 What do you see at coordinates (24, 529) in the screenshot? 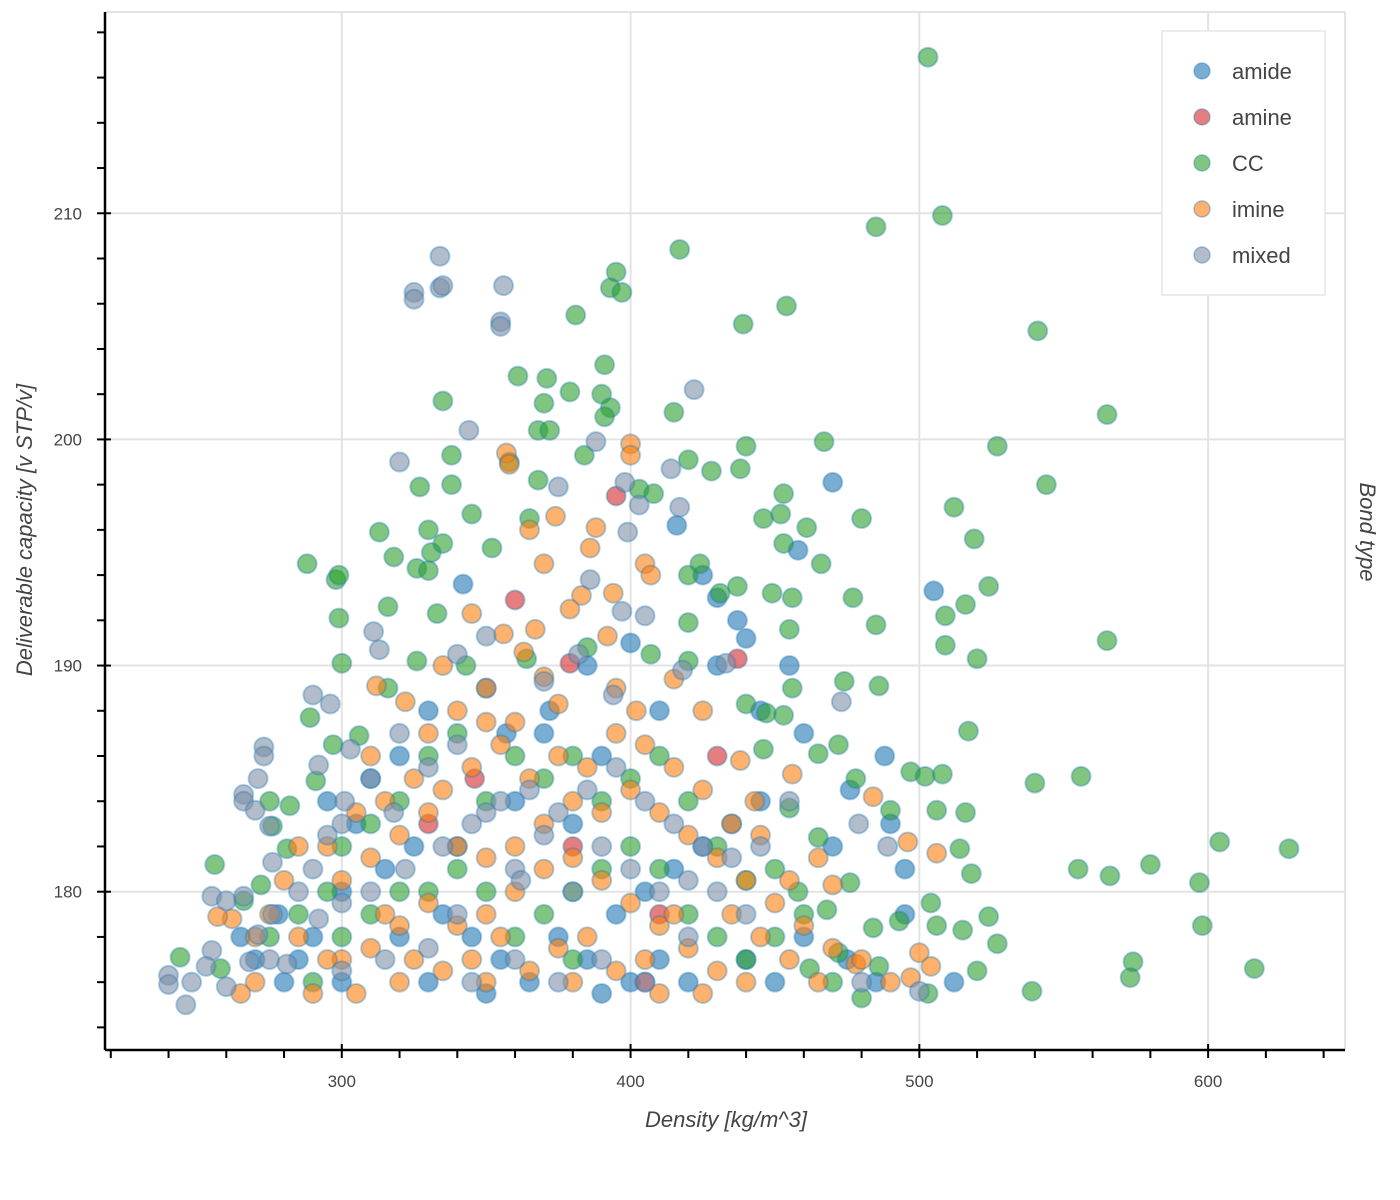
I see `y-axis-title: Deliverable capacity [v STP/v]` at bounding box center [24, 529].